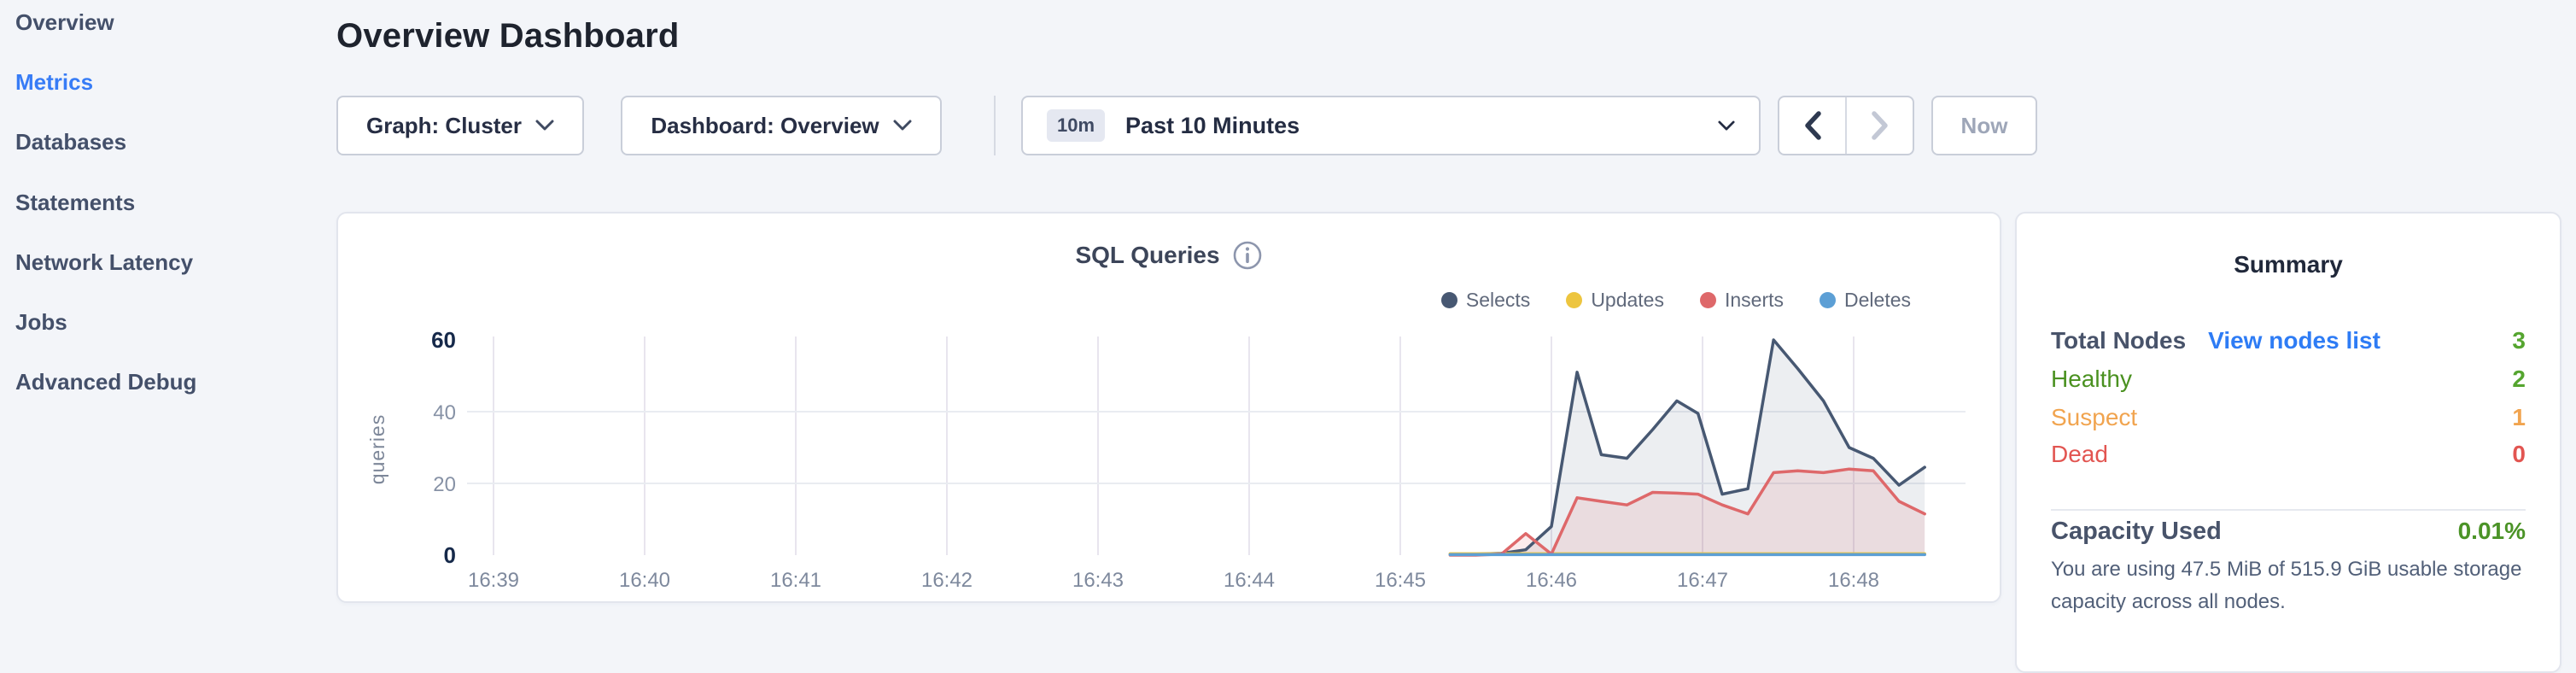 The width and height of the screenshot is (2576, 673). Describe the element at coordinates (2091, 379) in the screenshot. I see `healthy-label: Healthy` at that location.